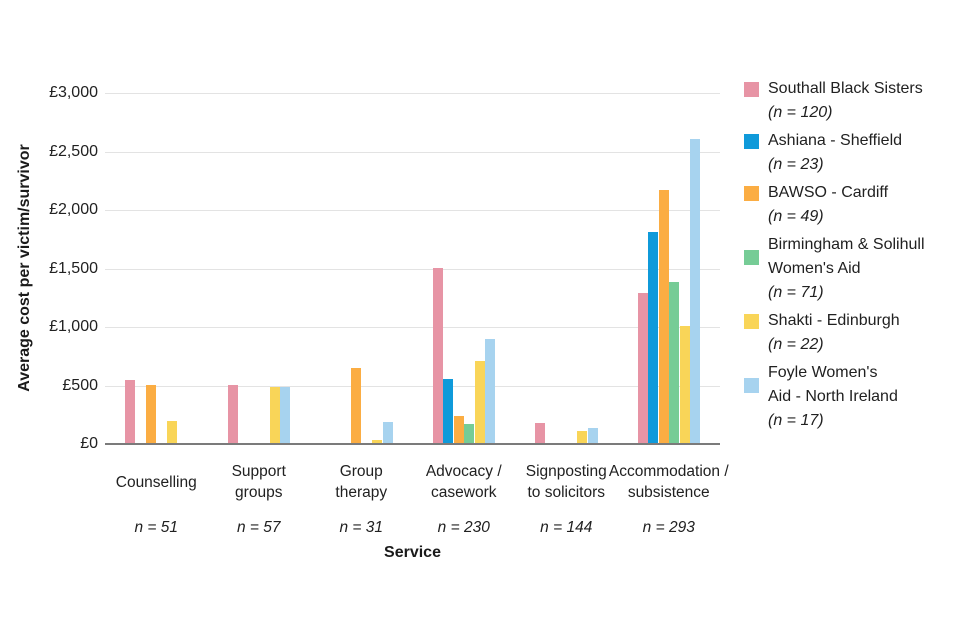  Describe the element at coordinates (582, 437) in the screenshot. I see `bar-signposting-to-solicitors-shakti-edinburgh` at that location.